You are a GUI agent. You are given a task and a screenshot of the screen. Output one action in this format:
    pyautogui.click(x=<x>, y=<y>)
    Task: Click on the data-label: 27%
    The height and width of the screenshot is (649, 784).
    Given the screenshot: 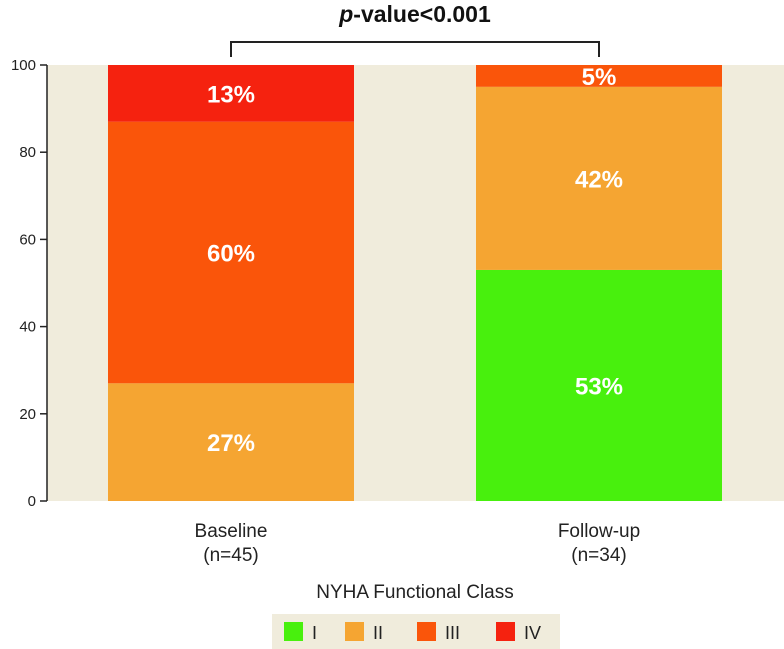 What is the action you would take?
    pyautogui.click(x=231, y=443)
    